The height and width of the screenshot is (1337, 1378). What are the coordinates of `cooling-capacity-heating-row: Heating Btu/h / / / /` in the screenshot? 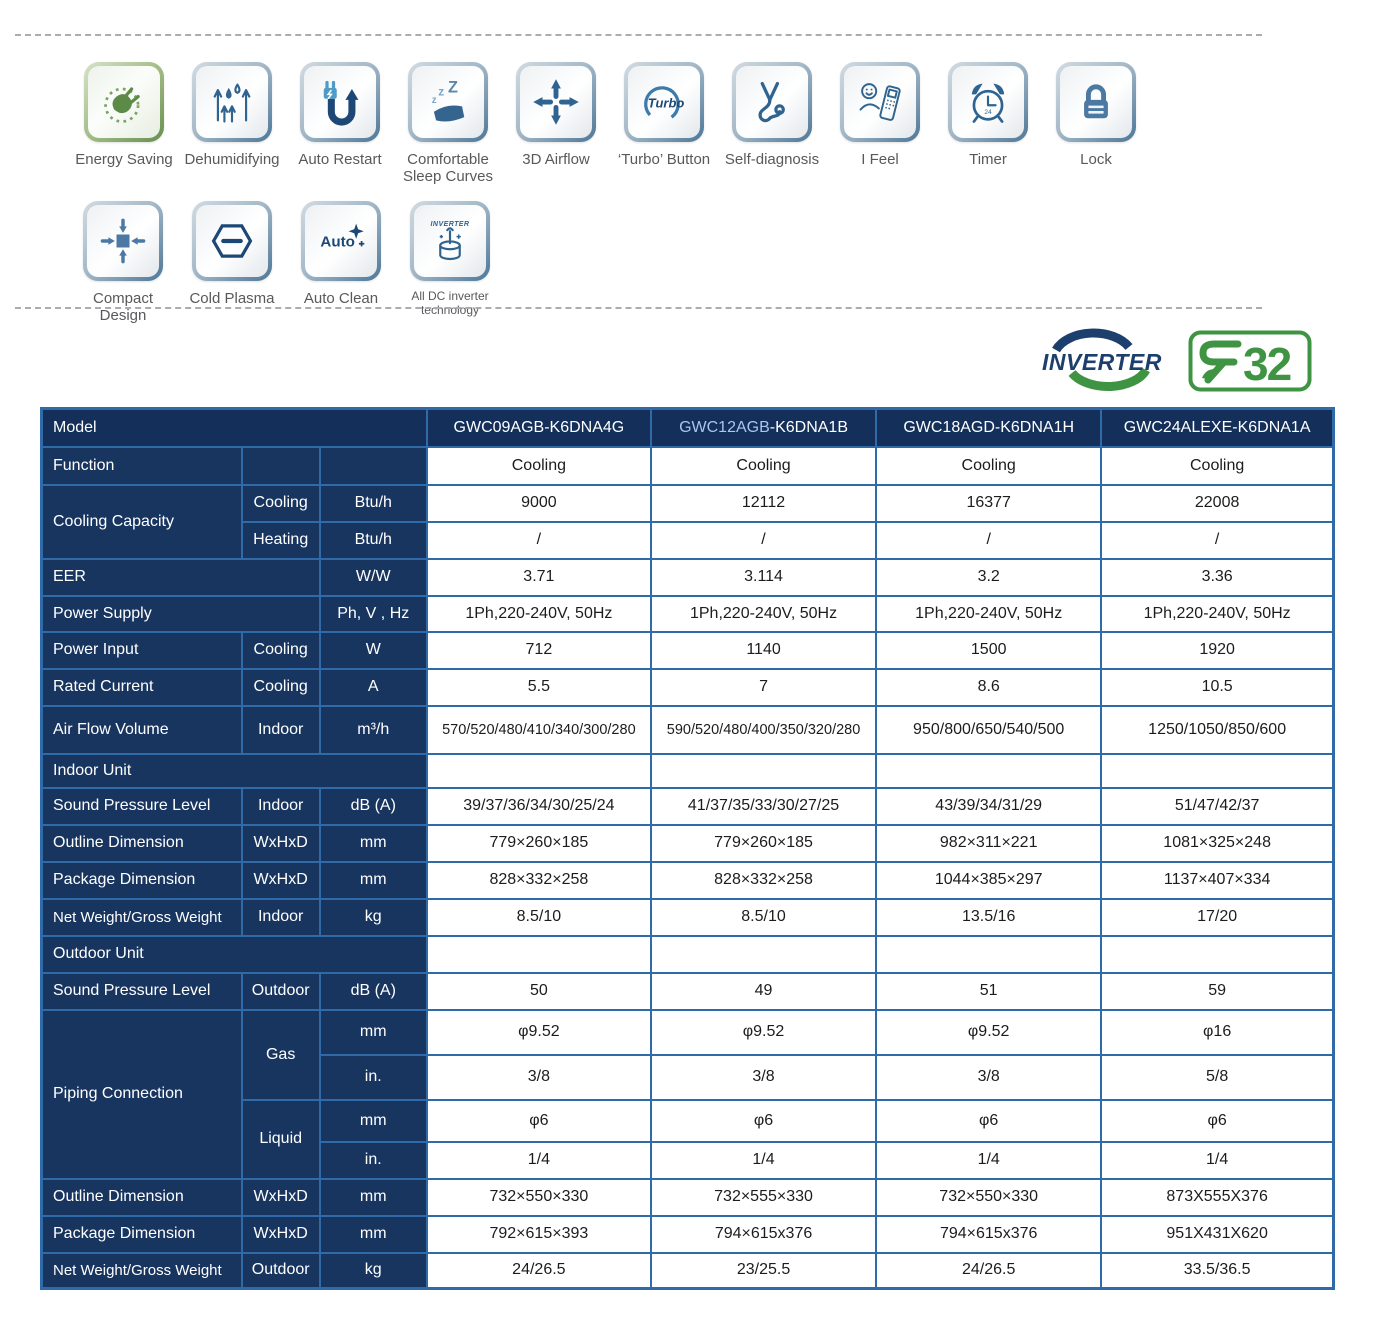 It's located at (688, 540).